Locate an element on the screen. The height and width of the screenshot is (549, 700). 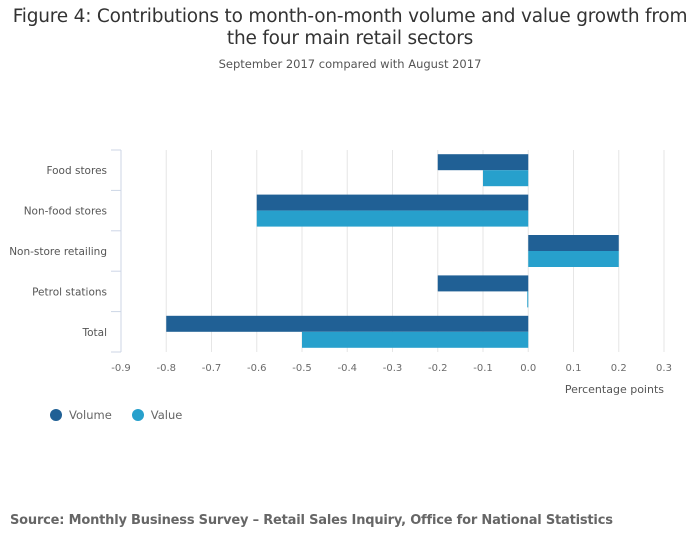
chart-title-line-2: the four main retail sectors is located at coordinates (350, 38).